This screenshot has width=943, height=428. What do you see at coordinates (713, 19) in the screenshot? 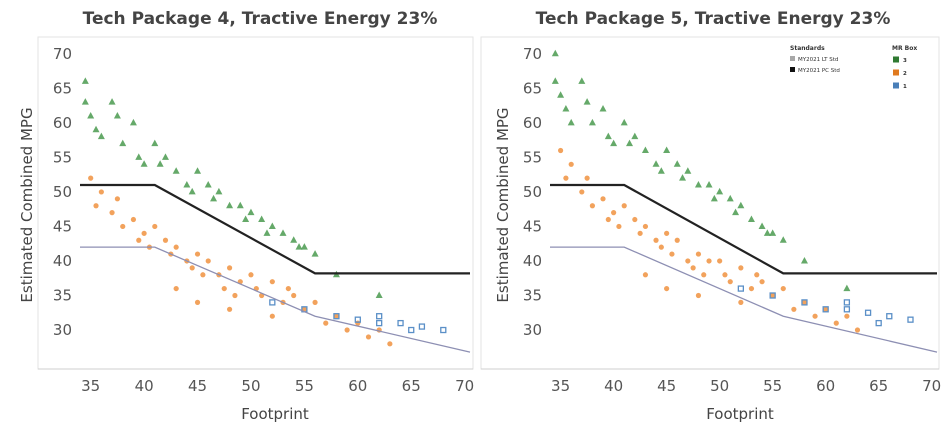
I see `chart-title: Tech Package 5, Tractive Energy 23%` at bounding box center [713, 19].